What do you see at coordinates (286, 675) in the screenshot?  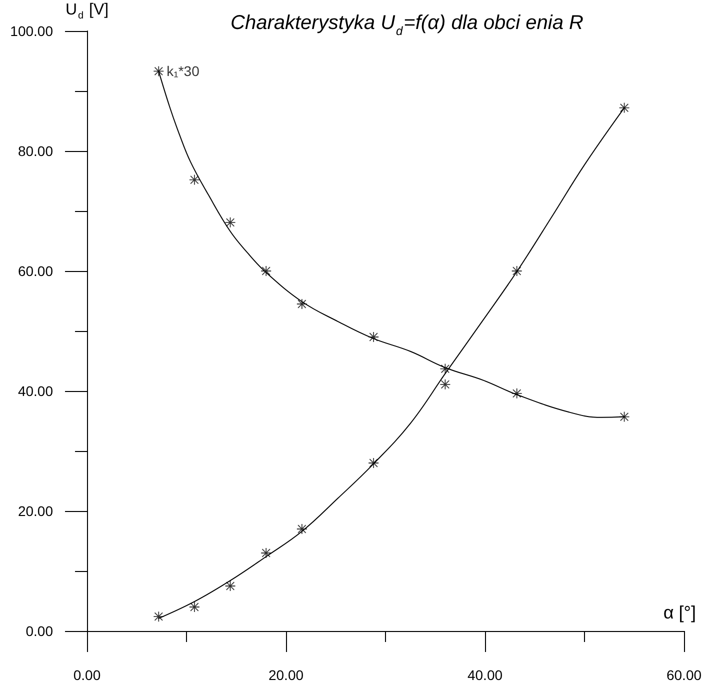 I see `x-tick-label: 20.00` at bounding box center [286, 675].